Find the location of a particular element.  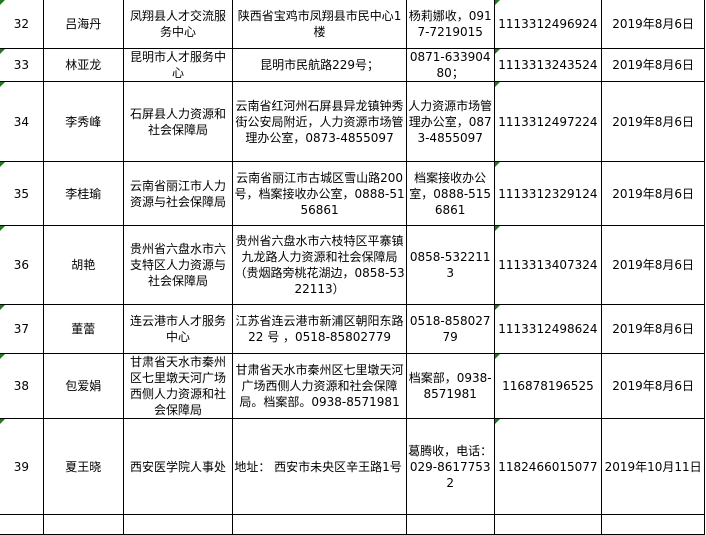

tracking-number-cell: 1113312498624 is located at coordinates (548, 329).